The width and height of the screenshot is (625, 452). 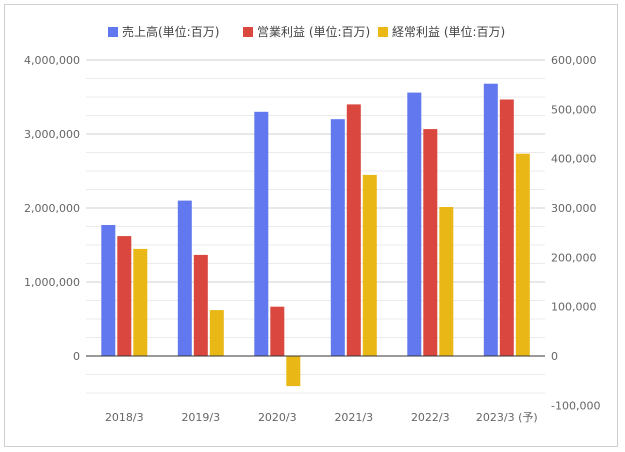 What do you see at coordinates (574, 307) in the screenshot?
I see `right-tick-label: 100,000` at bounding box center [574, 307].